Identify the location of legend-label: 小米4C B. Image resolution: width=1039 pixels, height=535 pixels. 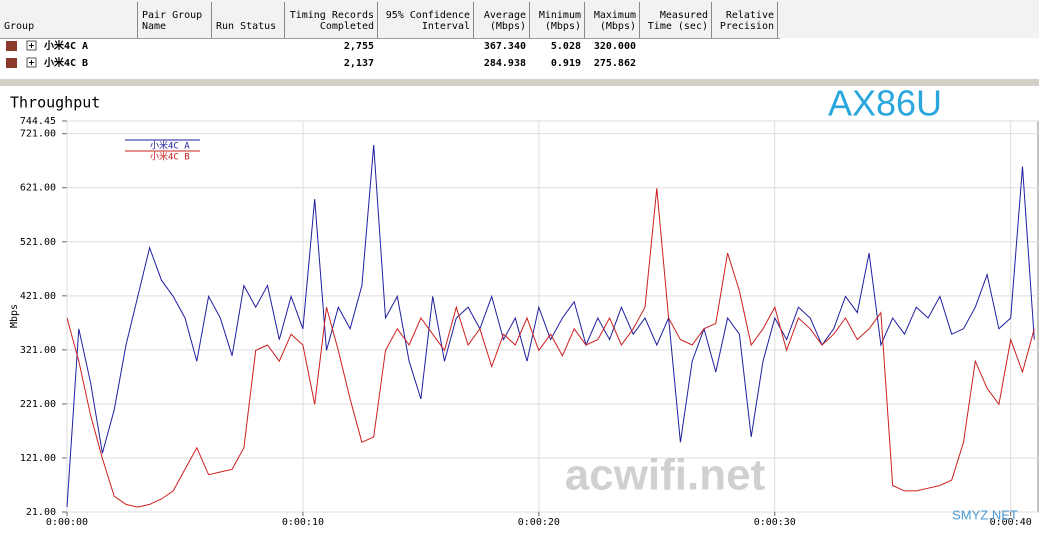
(170, 157).